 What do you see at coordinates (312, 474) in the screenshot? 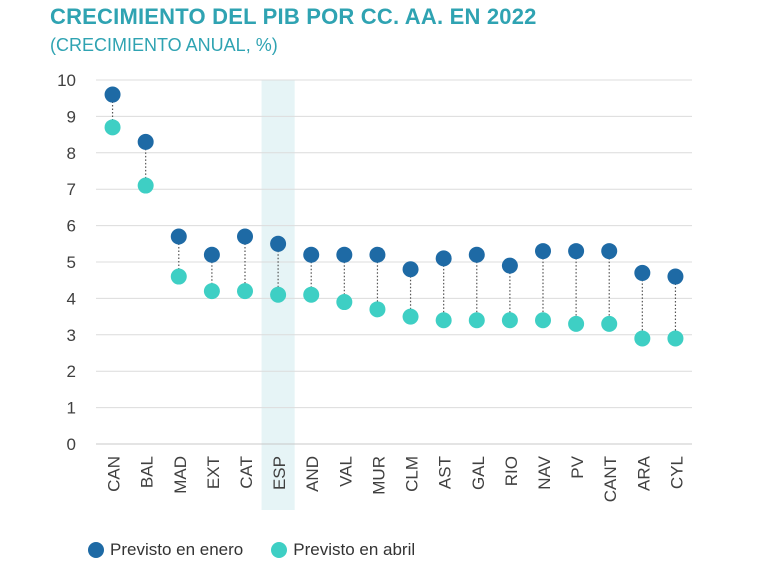
I see `x-tick-label: AND` at bounding box center [312, 474].